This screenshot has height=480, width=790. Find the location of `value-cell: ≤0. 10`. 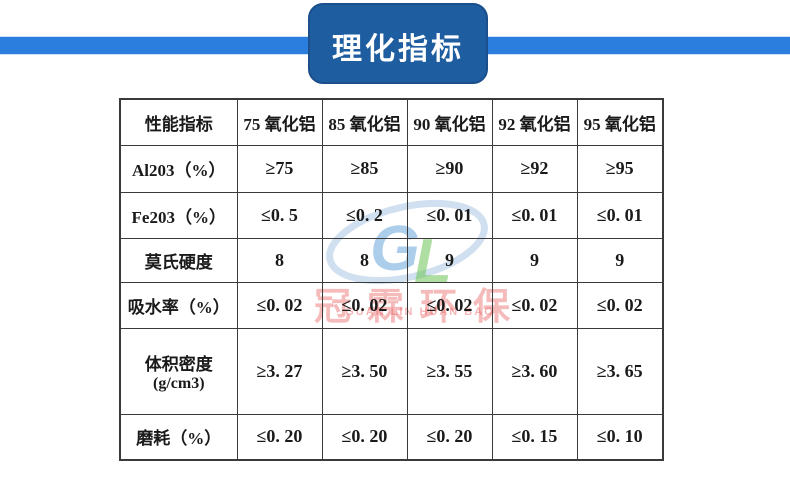

value-cell: ≤0. 10 is located at coordinates (620, 437).